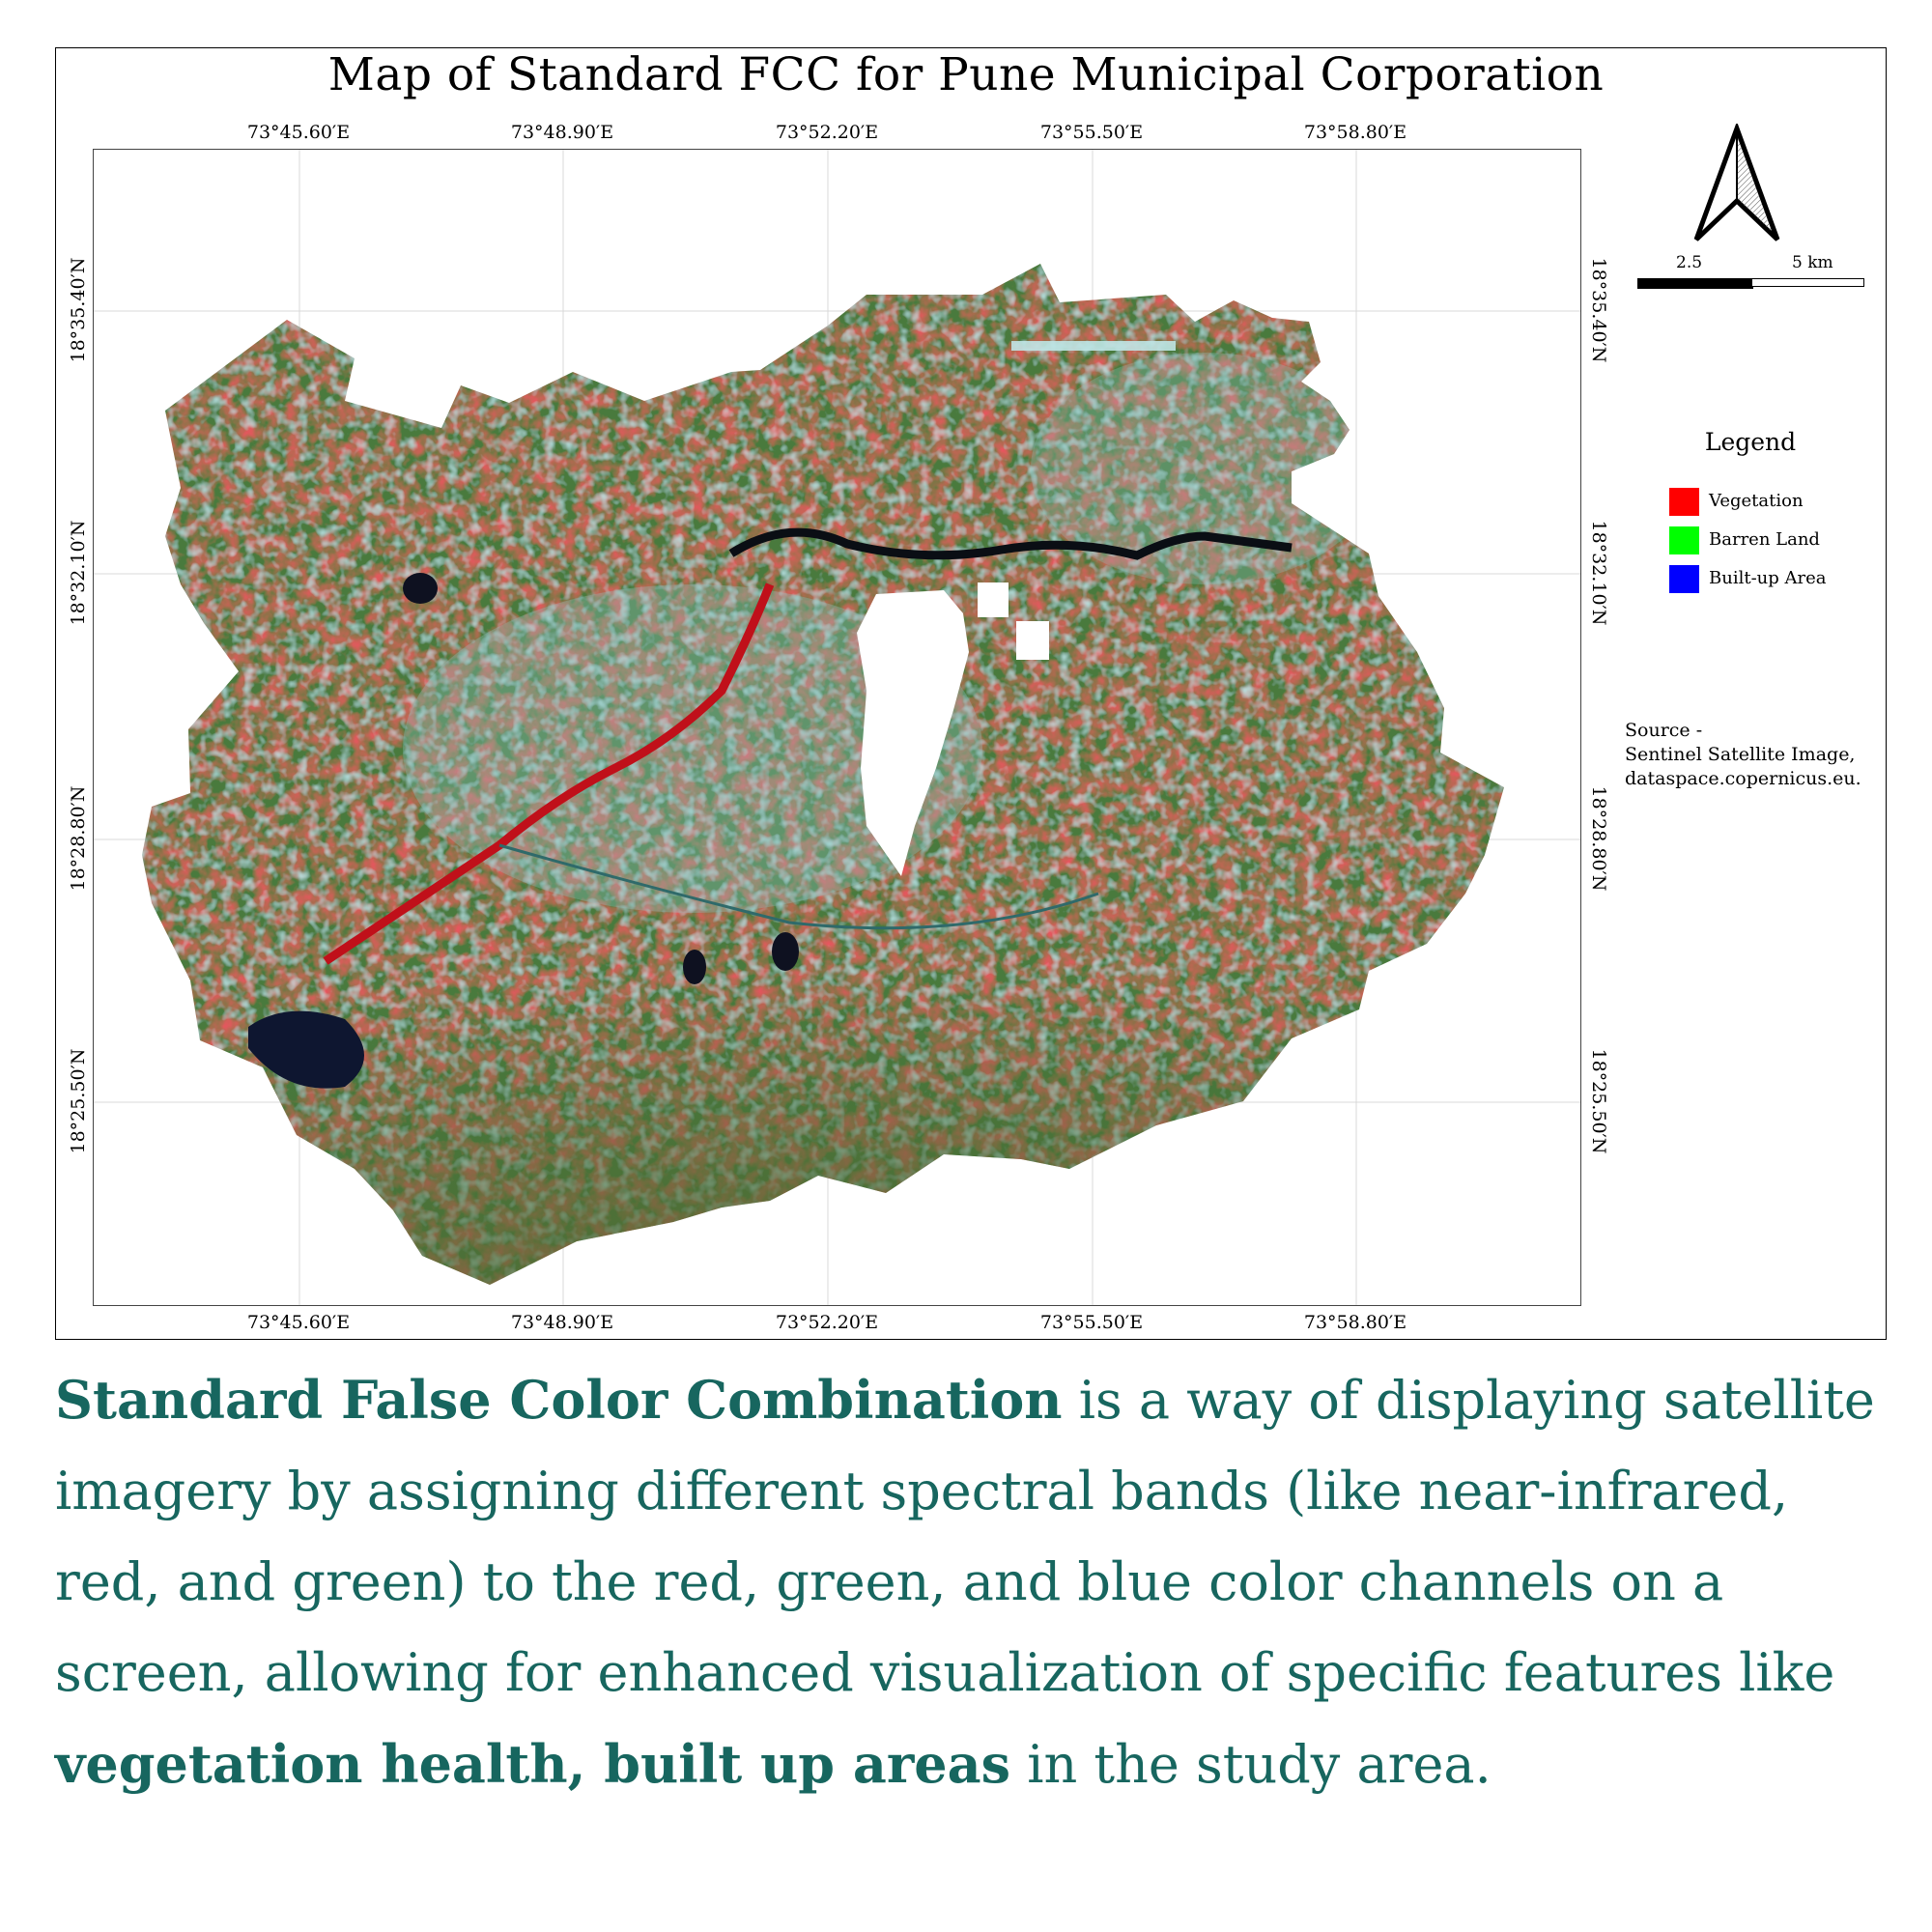 The width and height of the screenshot is (1932, 1932). What do you see at coordinates (1598, 838) in the screenshot?
I see `latitude-tick-right: 18°28.80′N` at bounding box center [1598, 838].